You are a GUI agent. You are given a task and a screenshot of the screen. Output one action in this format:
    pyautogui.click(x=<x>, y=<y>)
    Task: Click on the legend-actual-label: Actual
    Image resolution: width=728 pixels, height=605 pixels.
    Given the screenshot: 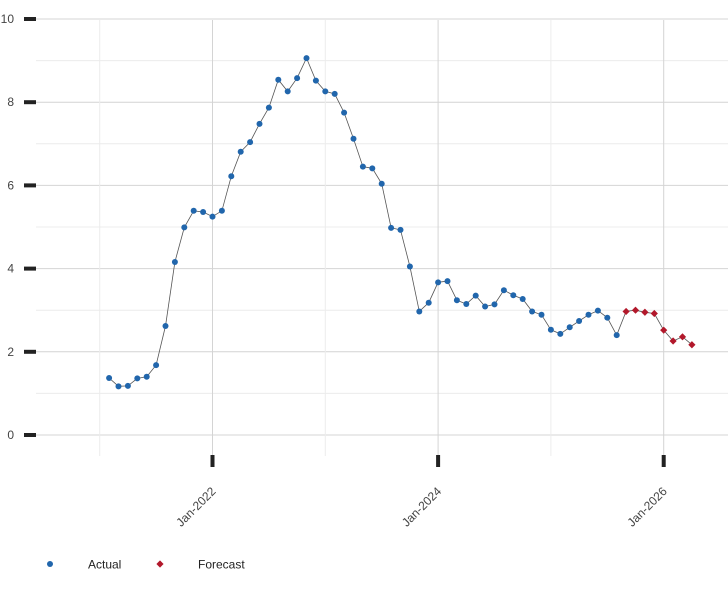 What is the action you would take?
    pyautogui.click(x=104, y=565)
    